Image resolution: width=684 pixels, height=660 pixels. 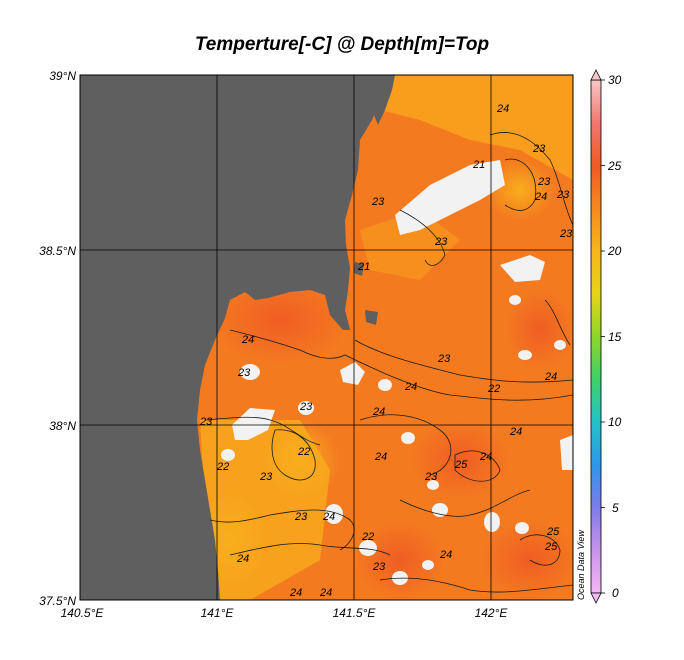 What do you see at coordinates (57, 338) in the screenshot?
I see `lat-axis: 39°N 38.5°N 38°N 37.5°N` at bounding box center [57, 338].